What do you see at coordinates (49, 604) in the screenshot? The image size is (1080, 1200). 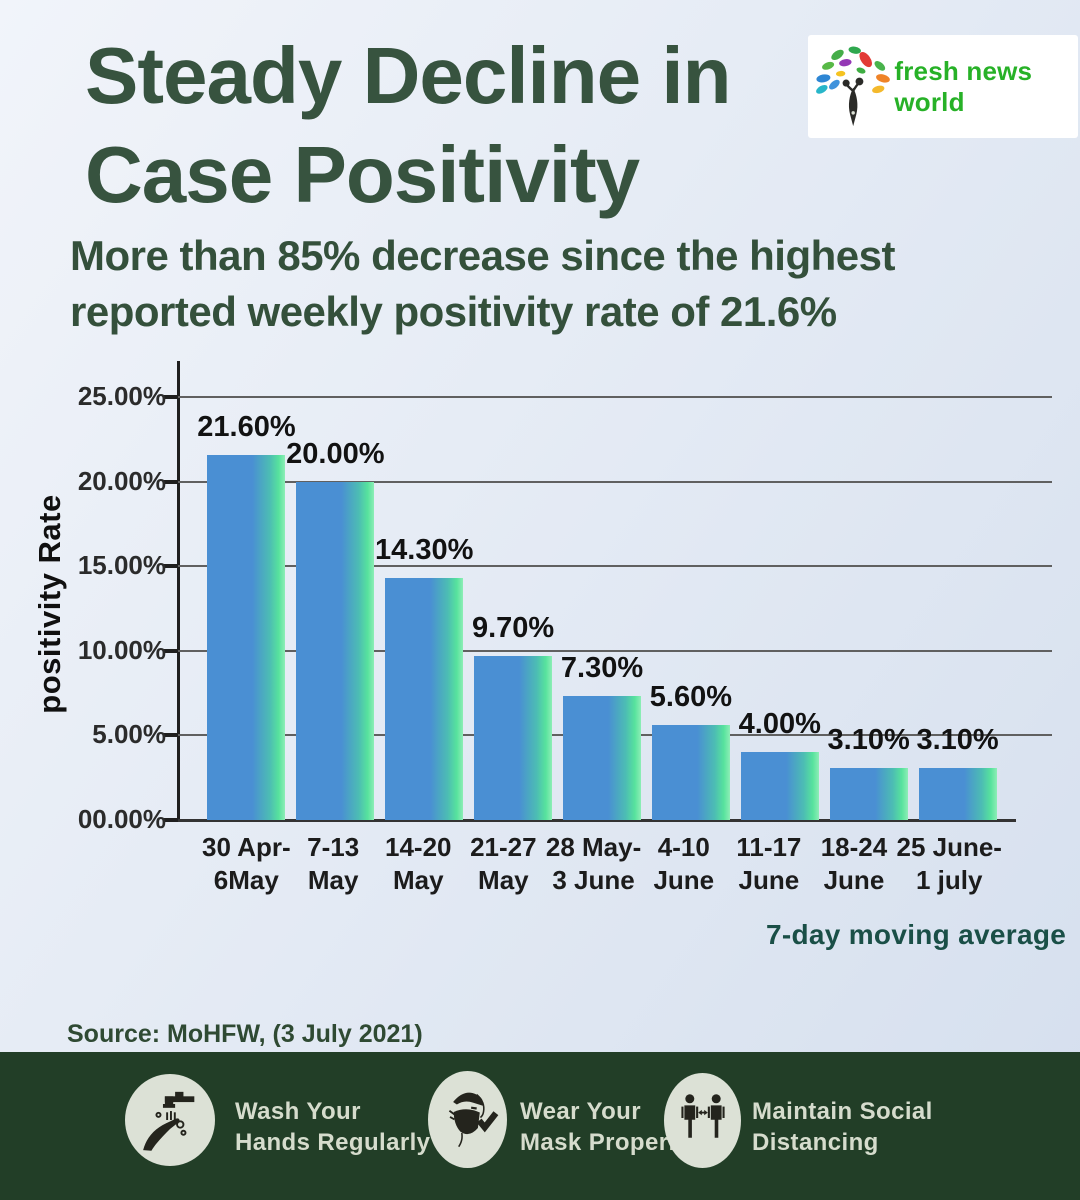 I see `y-axis-title: positivity Rate` at bounding box center [49, 604].